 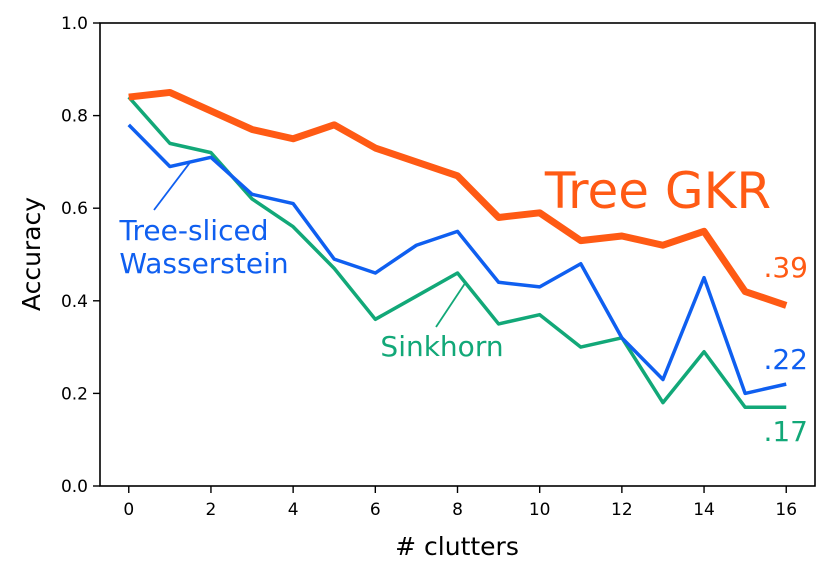 I want to click on y-tick-label: 0.6, so click(x=74, y=209).